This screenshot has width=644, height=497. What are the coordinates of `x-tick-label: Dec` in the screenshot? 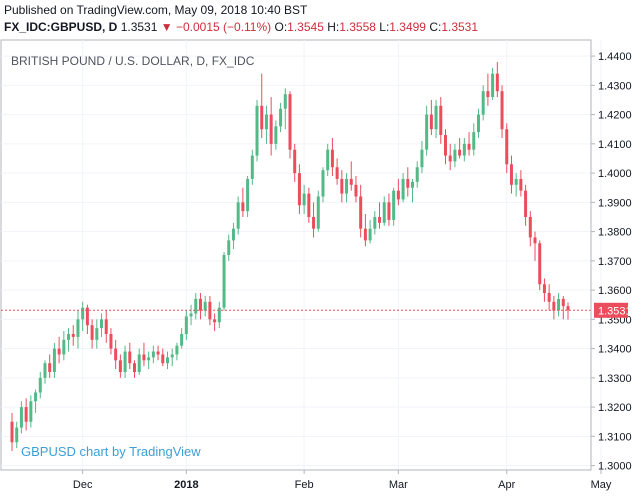 It's located at (83, 485).